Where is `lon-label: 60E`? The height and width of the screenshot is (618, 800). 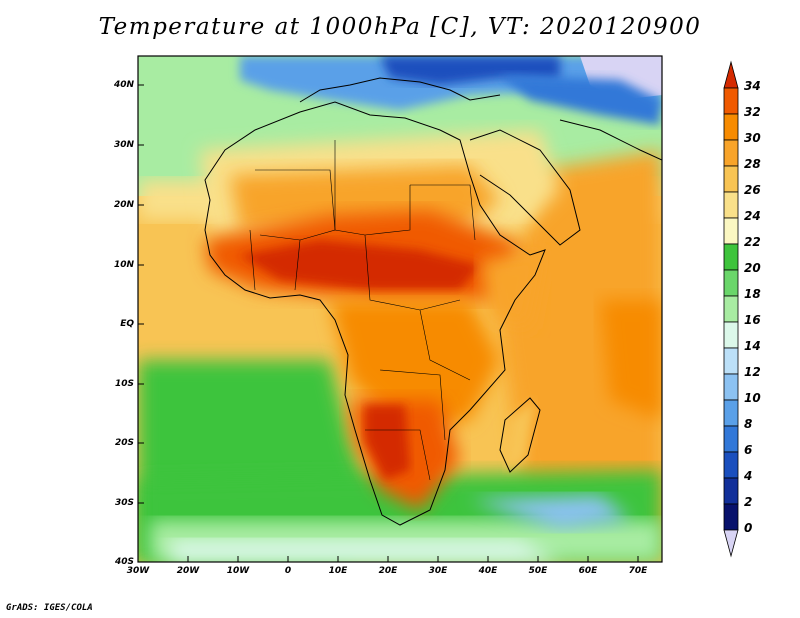 lon-label: 60E is located at coordinates (588, 571).